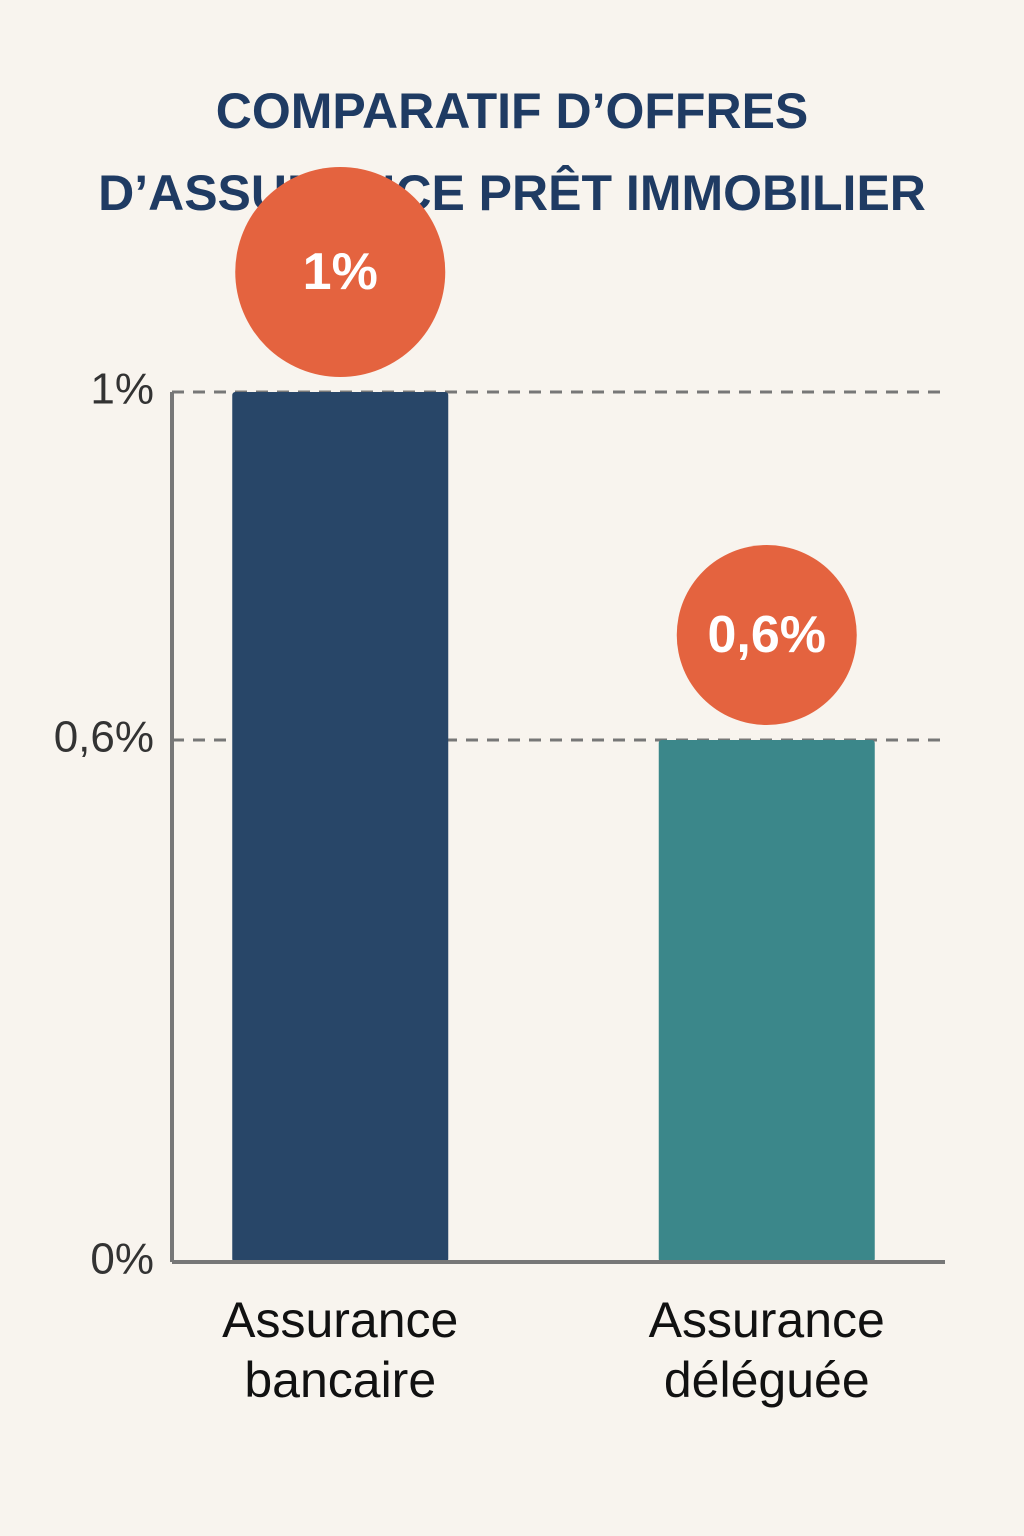  Describe the element at coordinates (104, 737) in the screenshot. I see `y-tick-label: 0,6%` at that location.